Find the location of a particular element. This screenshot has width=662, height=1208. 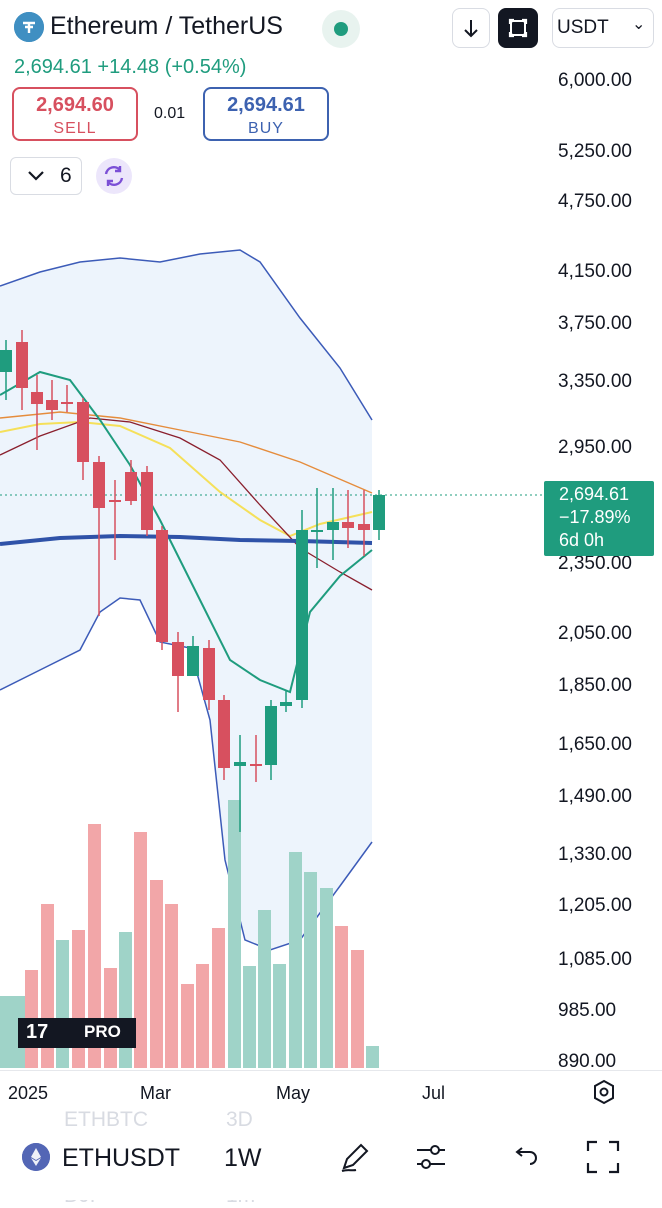

buy-label: BUY is located at coordinates (266, 128).